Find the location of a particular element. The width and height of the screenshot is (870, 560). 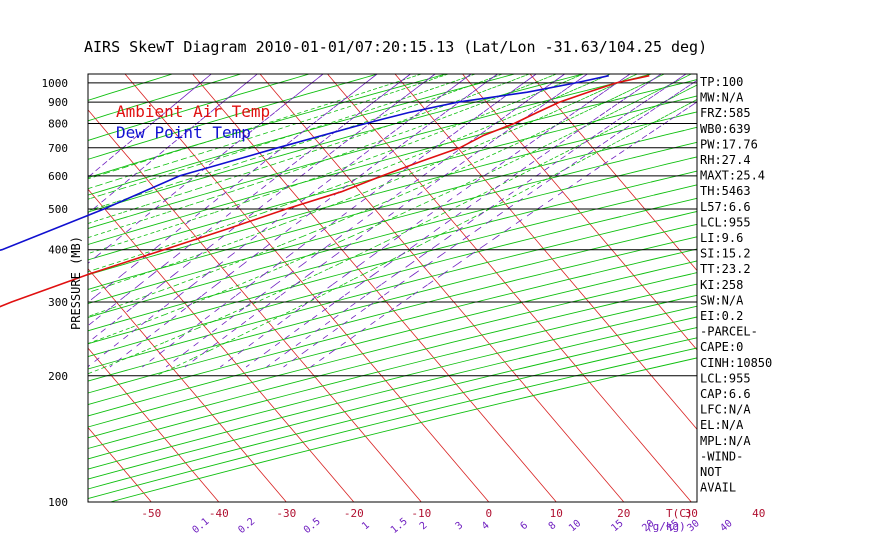

pressure-tick-label: 500 is located at coordinates (58, 209).